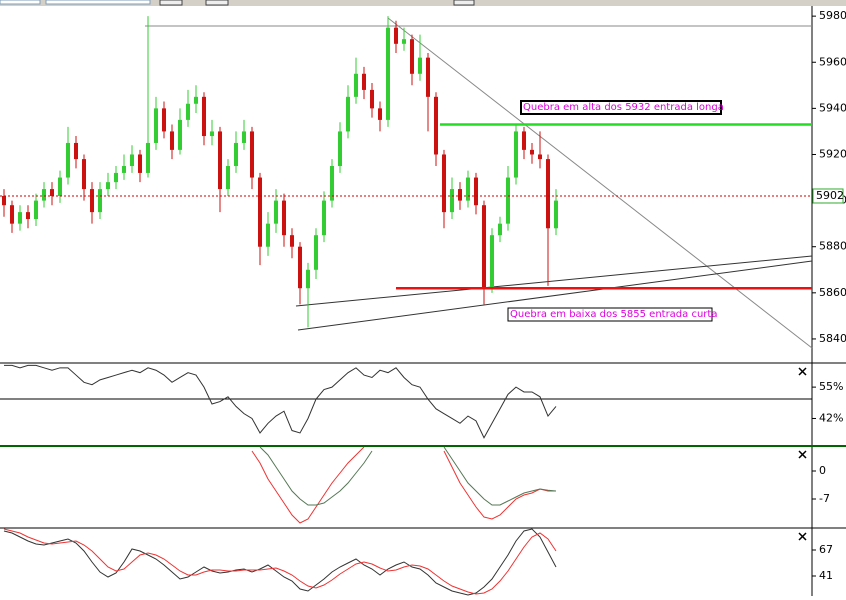 The height and width of the screenshot is (600, 846). What do you see at coordinates (832, 153) in the screenshot?
I see `y-tick-label: 5920` at bounding box center [832, 153].